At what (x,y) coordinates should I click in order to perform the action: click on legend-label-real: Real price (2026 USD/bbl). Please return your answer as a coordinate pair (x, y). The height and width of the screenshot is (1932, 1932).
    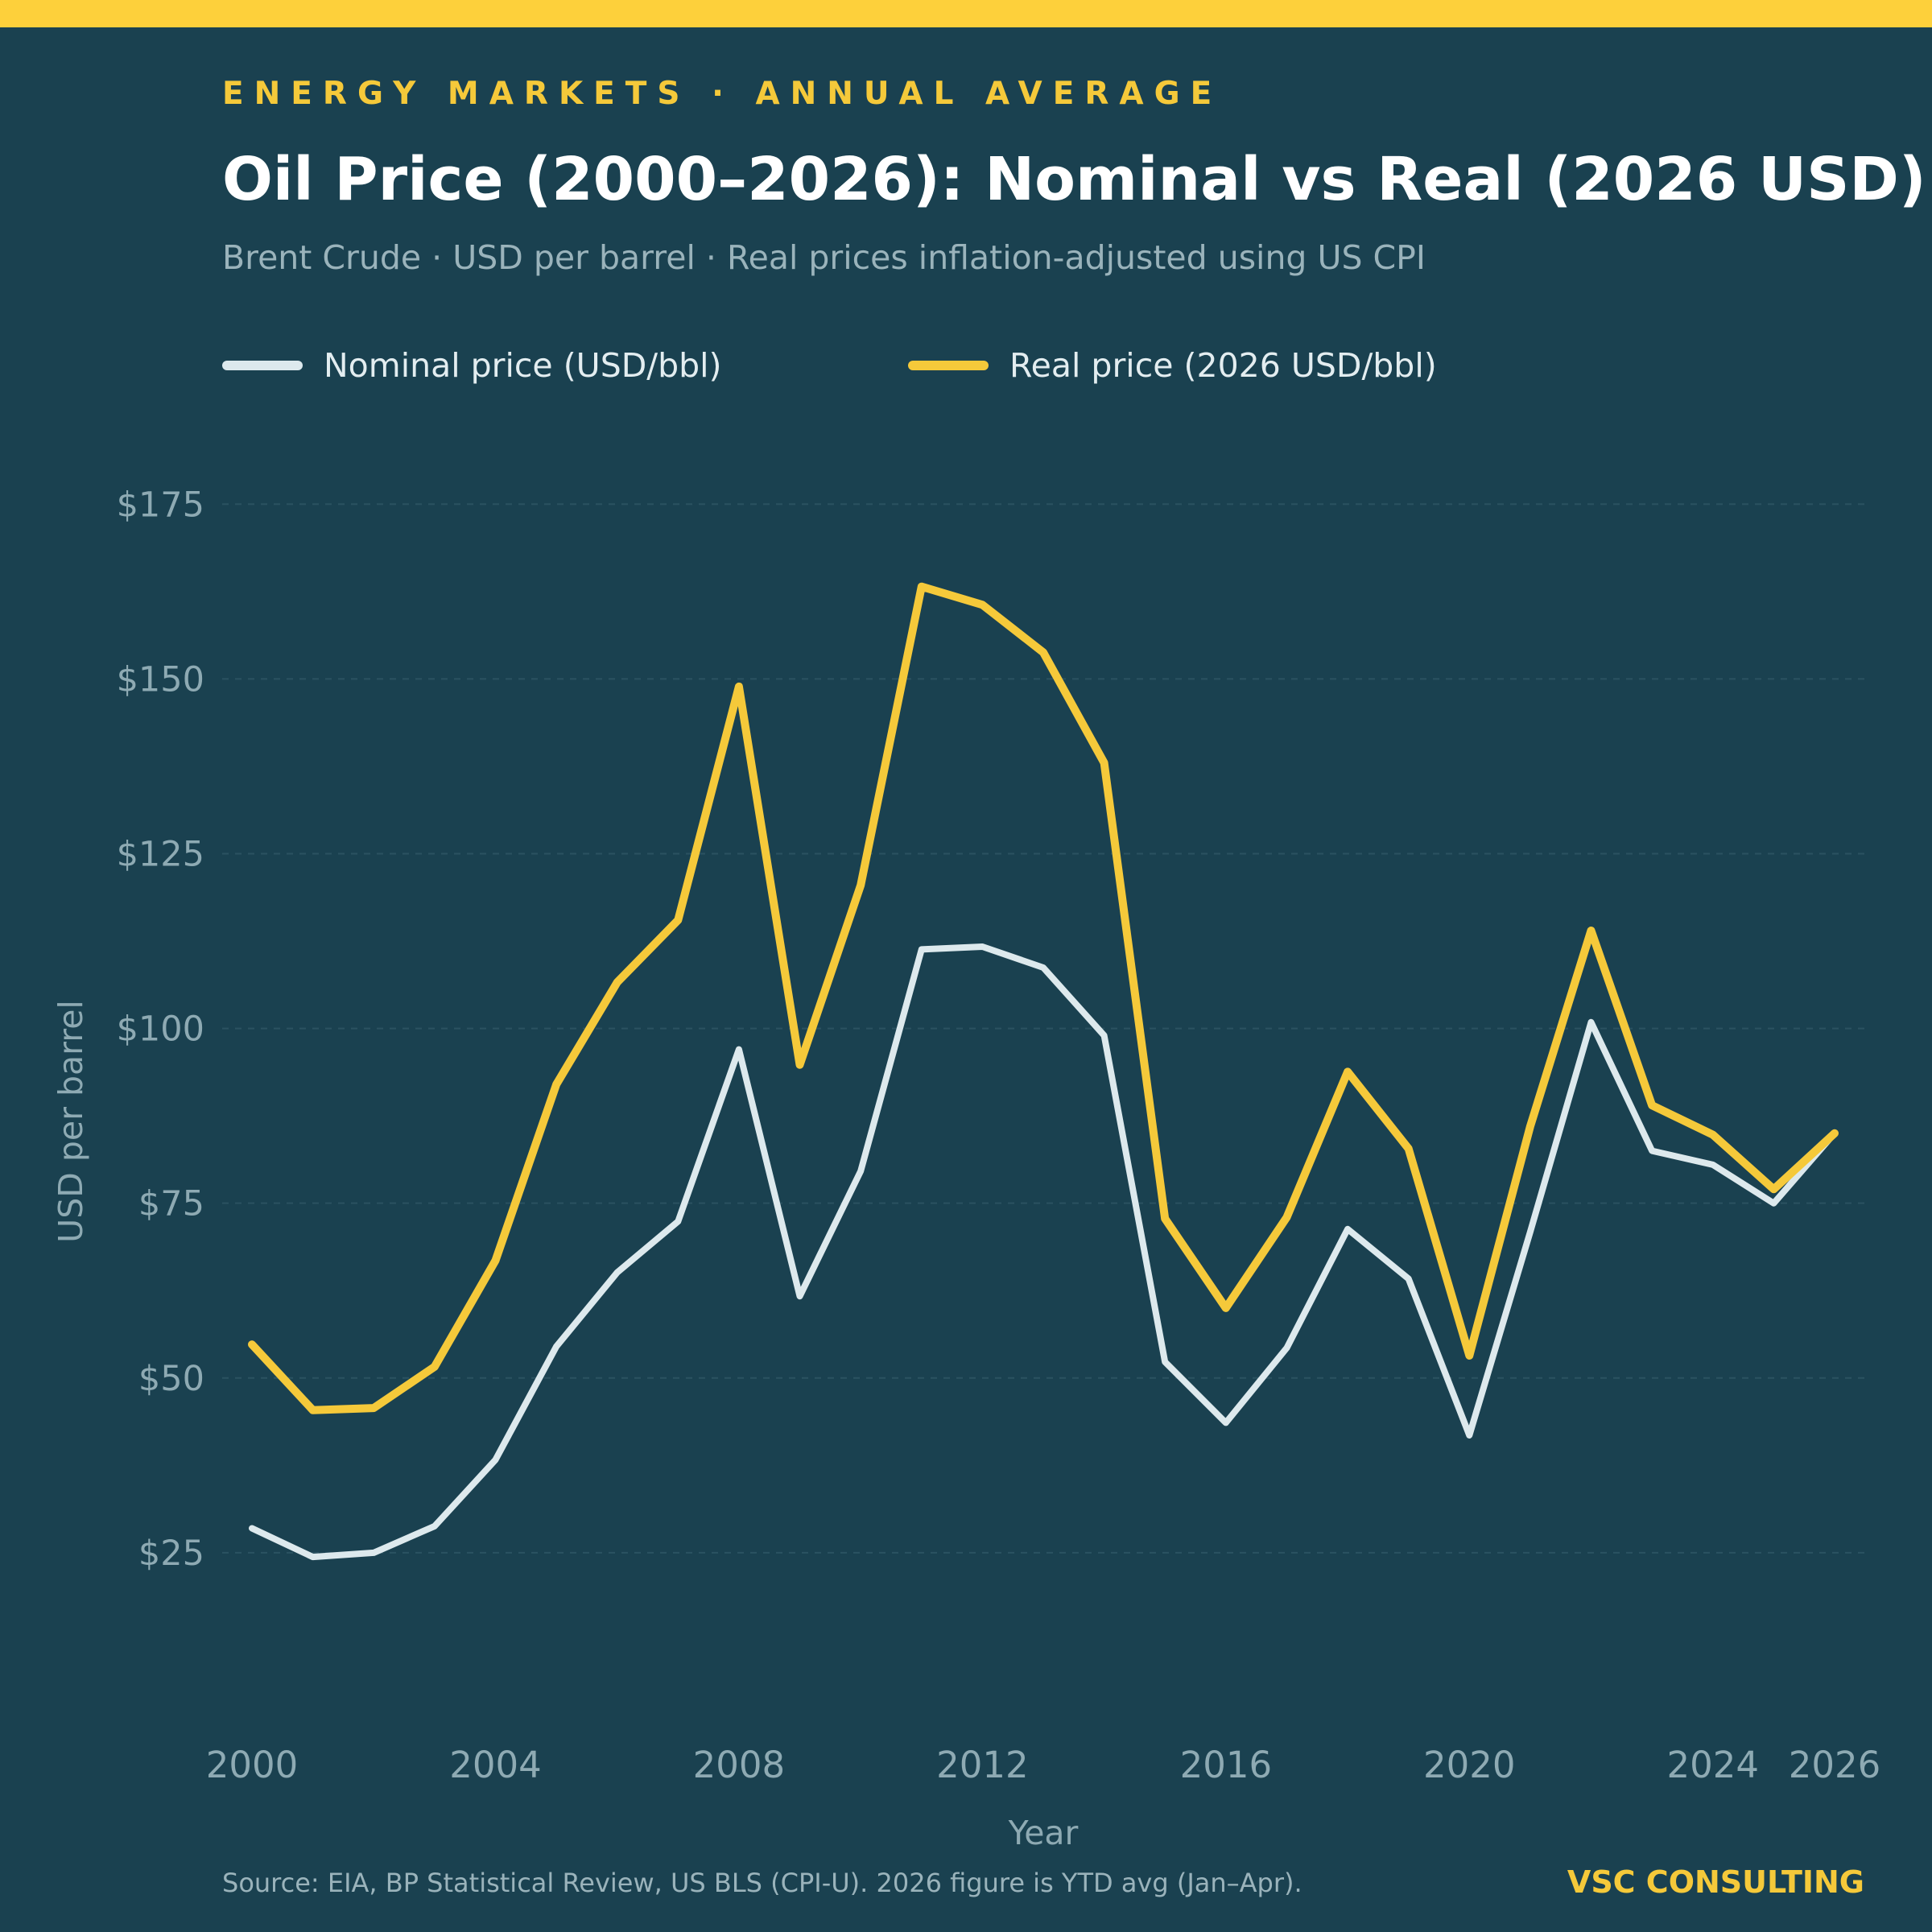
    Looking at the image, I should click on (1223, 365).